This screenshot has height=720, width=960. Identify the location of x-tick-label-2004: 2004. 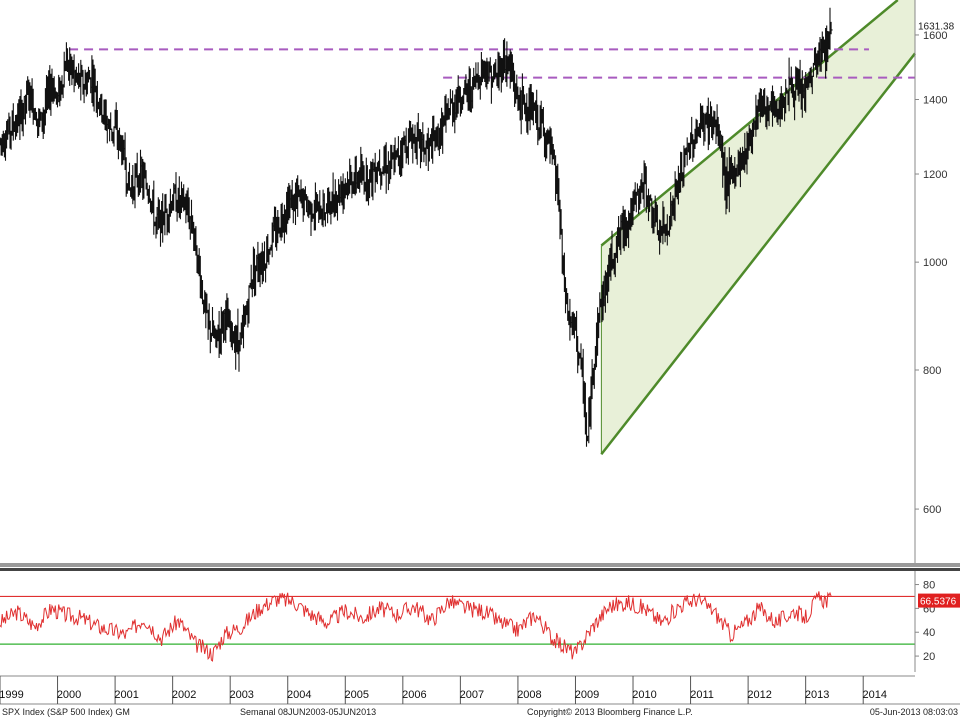
(299, 695).